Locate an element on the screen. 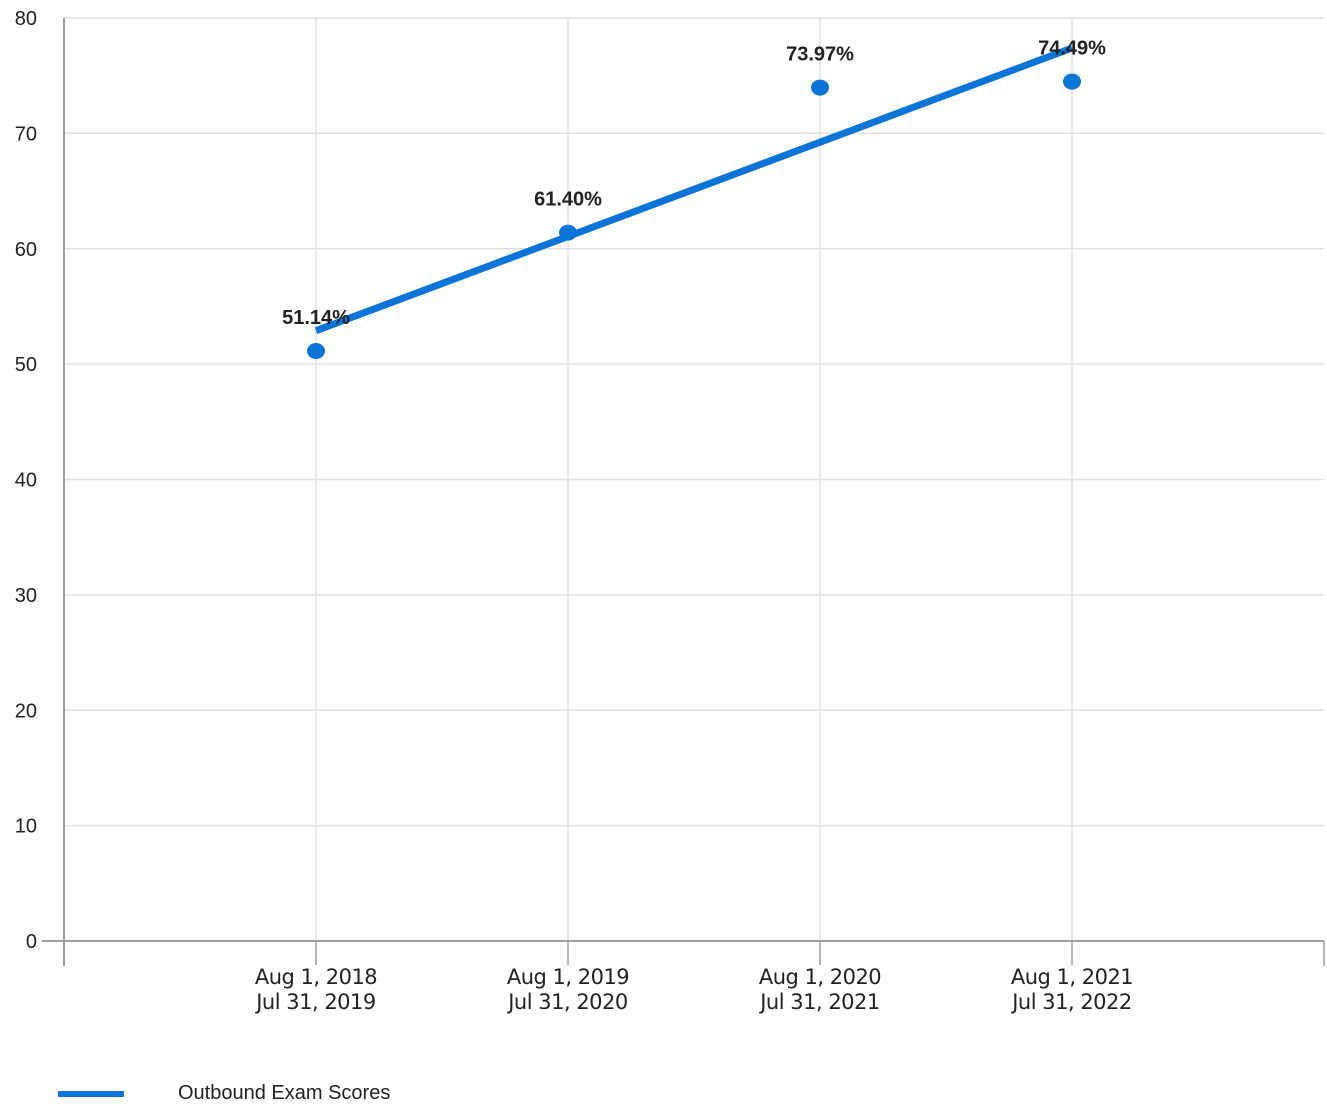 This screenshot has height=1113, width=1327. data-label: 51.14% is located at coordinates (316, 318).